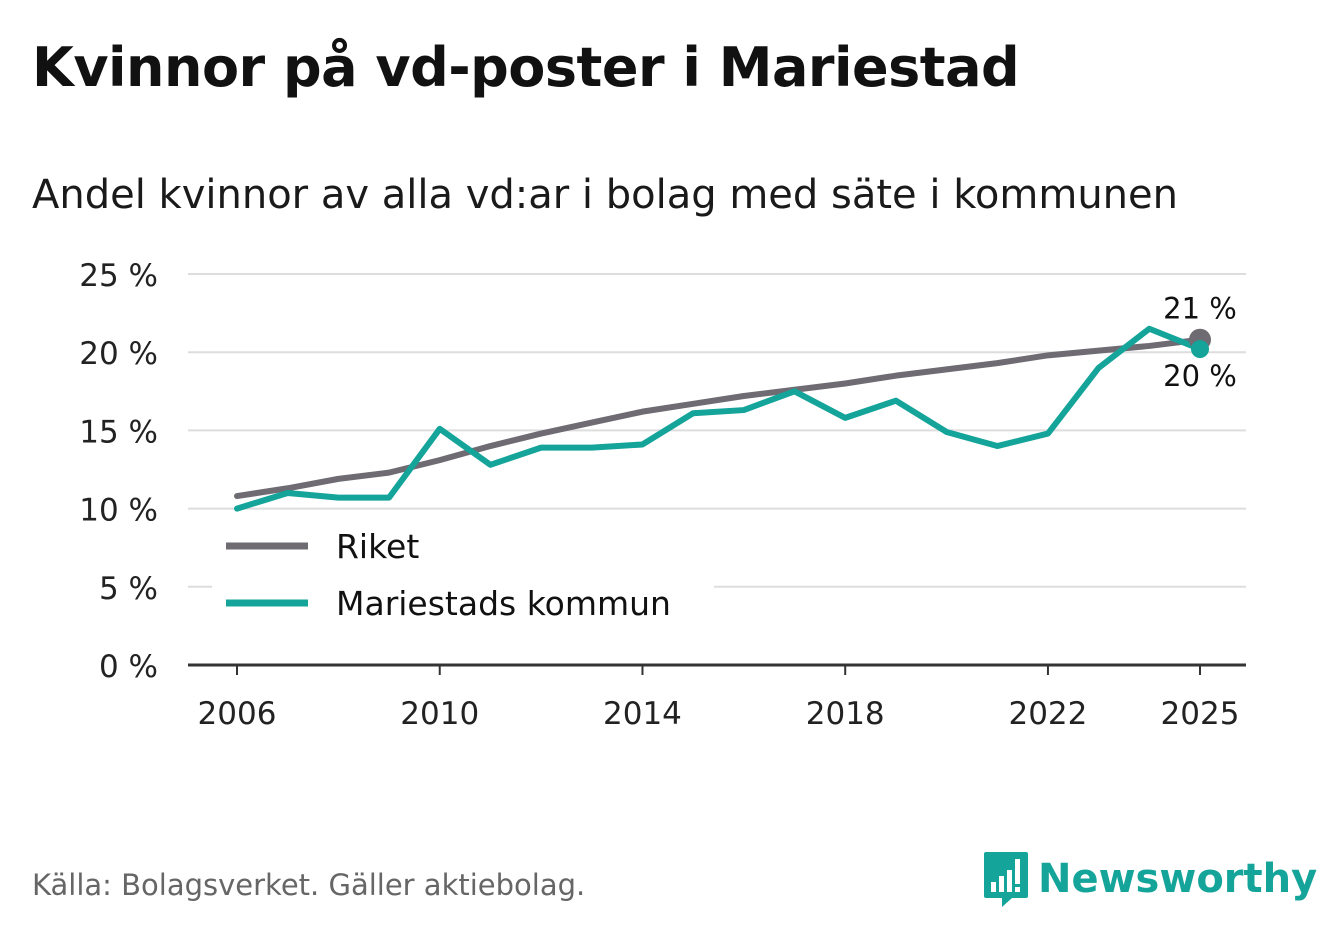  I want to click on series-line-kommun, so click(718, 418).